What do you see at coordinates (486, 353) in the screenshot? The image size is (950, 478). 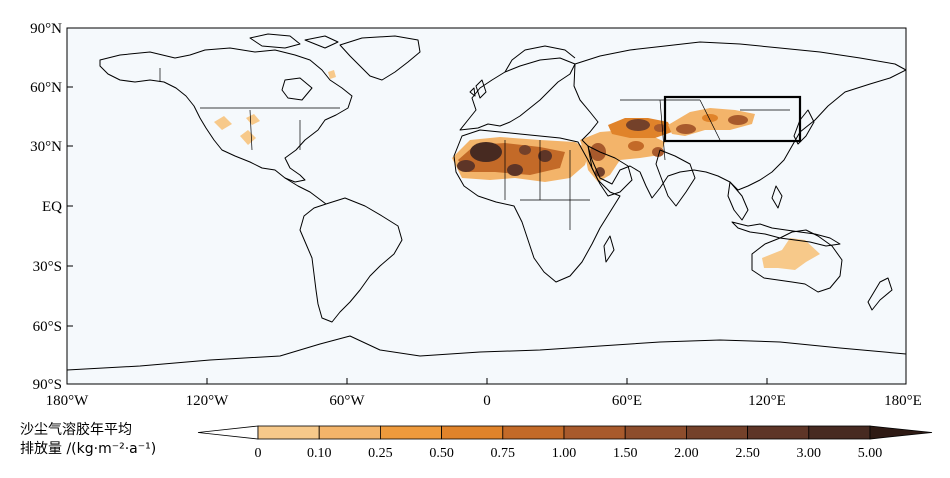 I see `antarctica-coast` at bounding box center [486, 353].